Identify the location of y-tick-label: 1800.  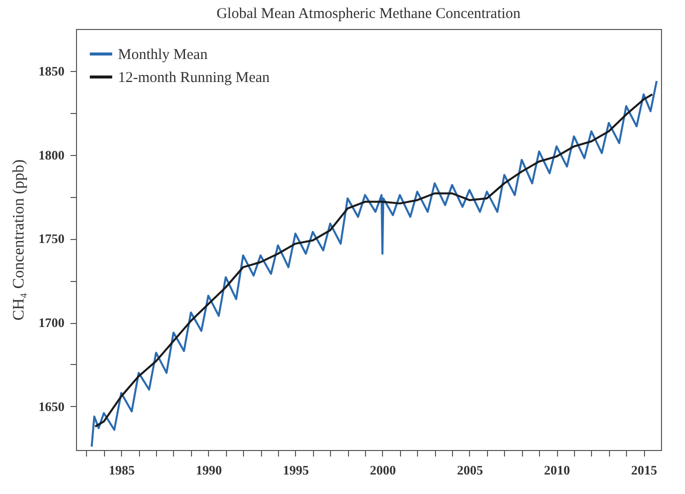
(51, 154).